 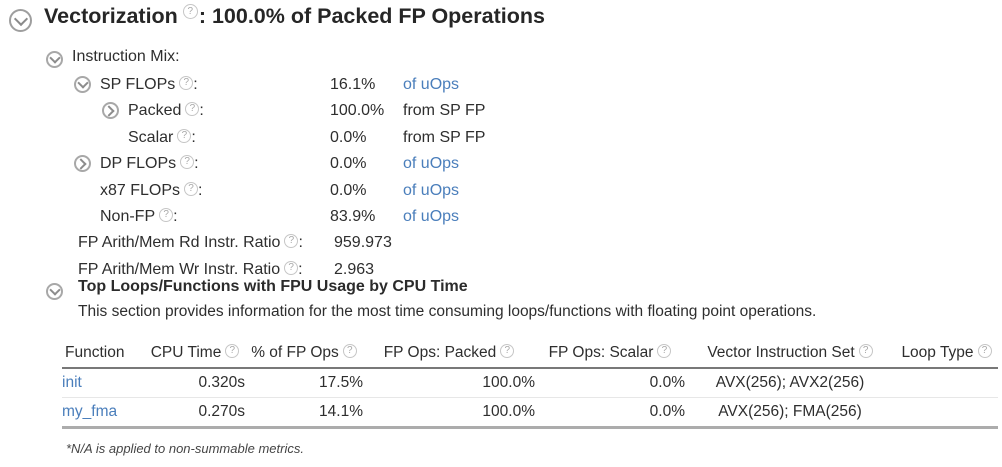 I want to click on metric-label-text: Non-FP, so click(x=128, y=216).